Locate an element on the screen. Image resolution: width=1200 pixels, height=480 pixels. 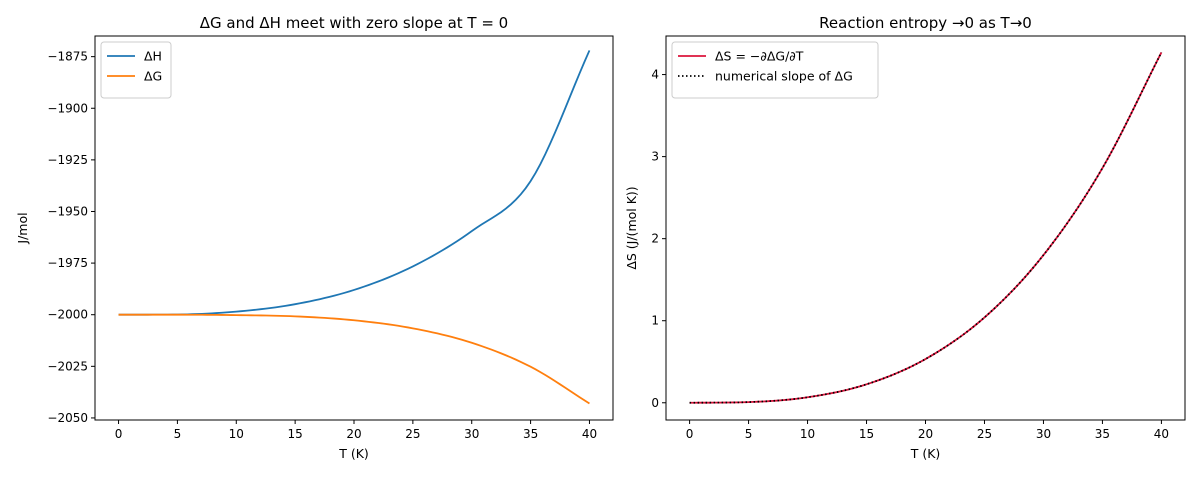
y-tick-label: −1925 is located at coordinates (67, 160).